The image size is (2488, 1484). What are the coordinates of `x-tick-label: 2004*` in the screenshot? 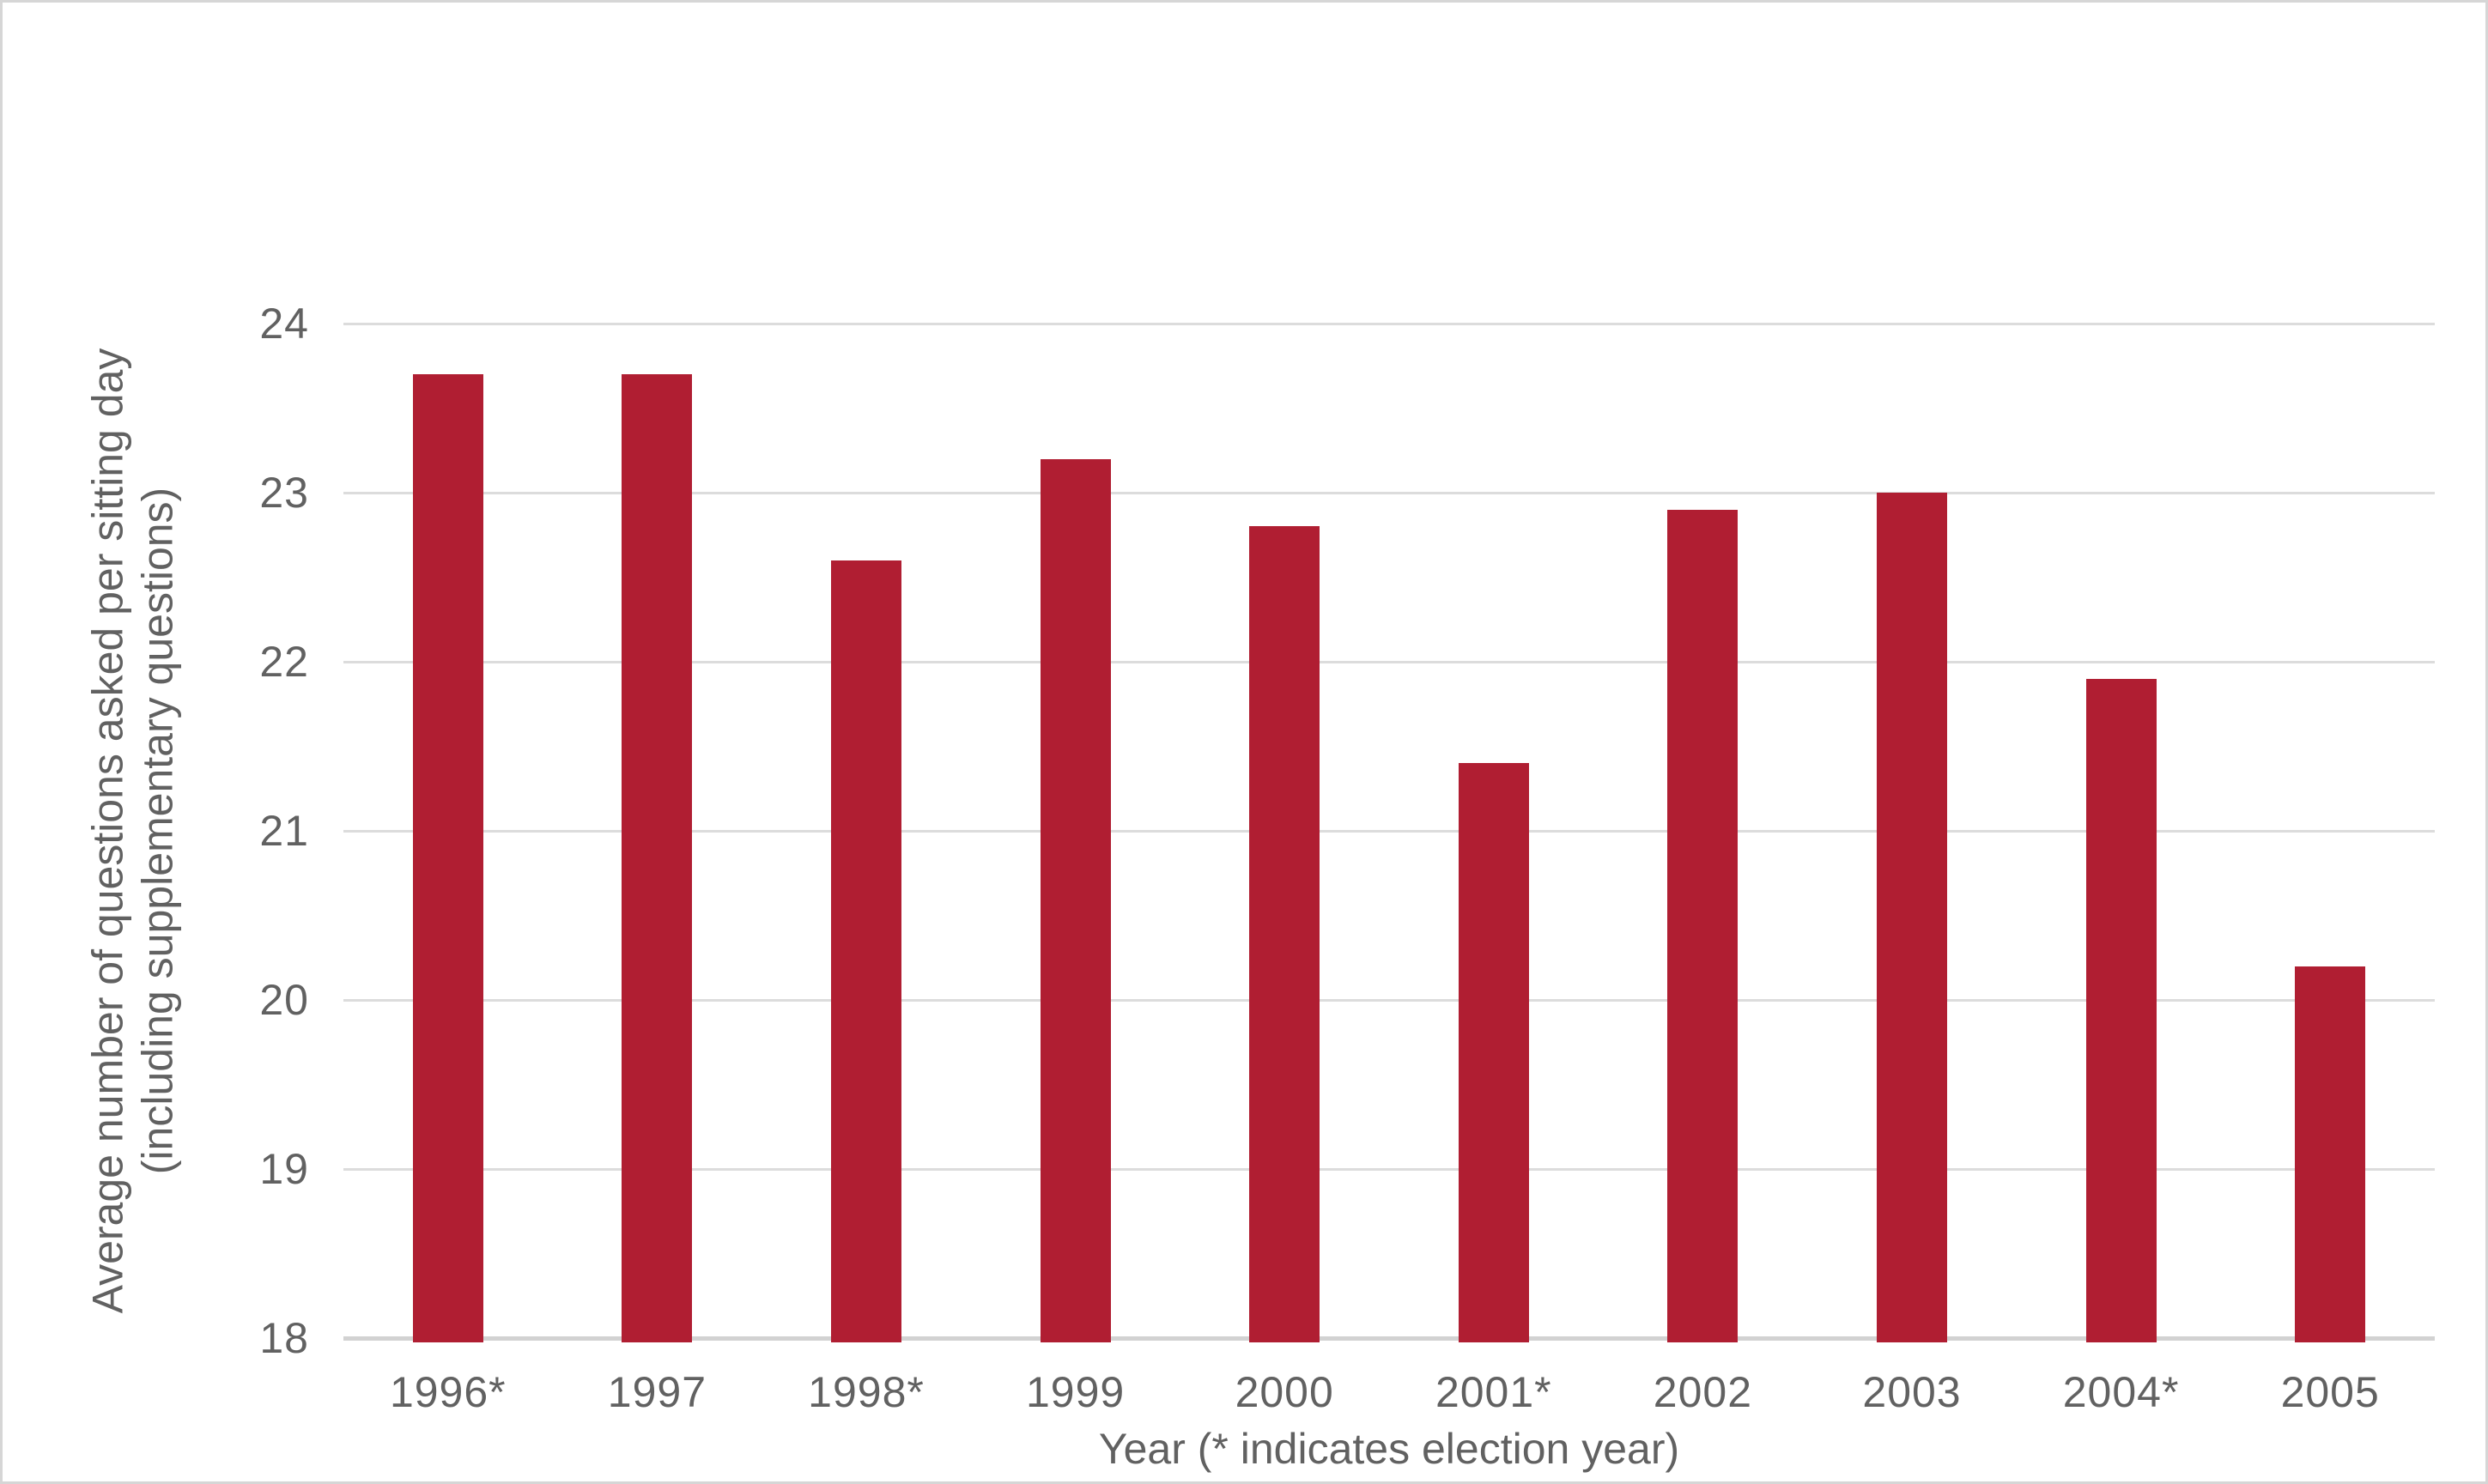 It's located at (2121, 1392).